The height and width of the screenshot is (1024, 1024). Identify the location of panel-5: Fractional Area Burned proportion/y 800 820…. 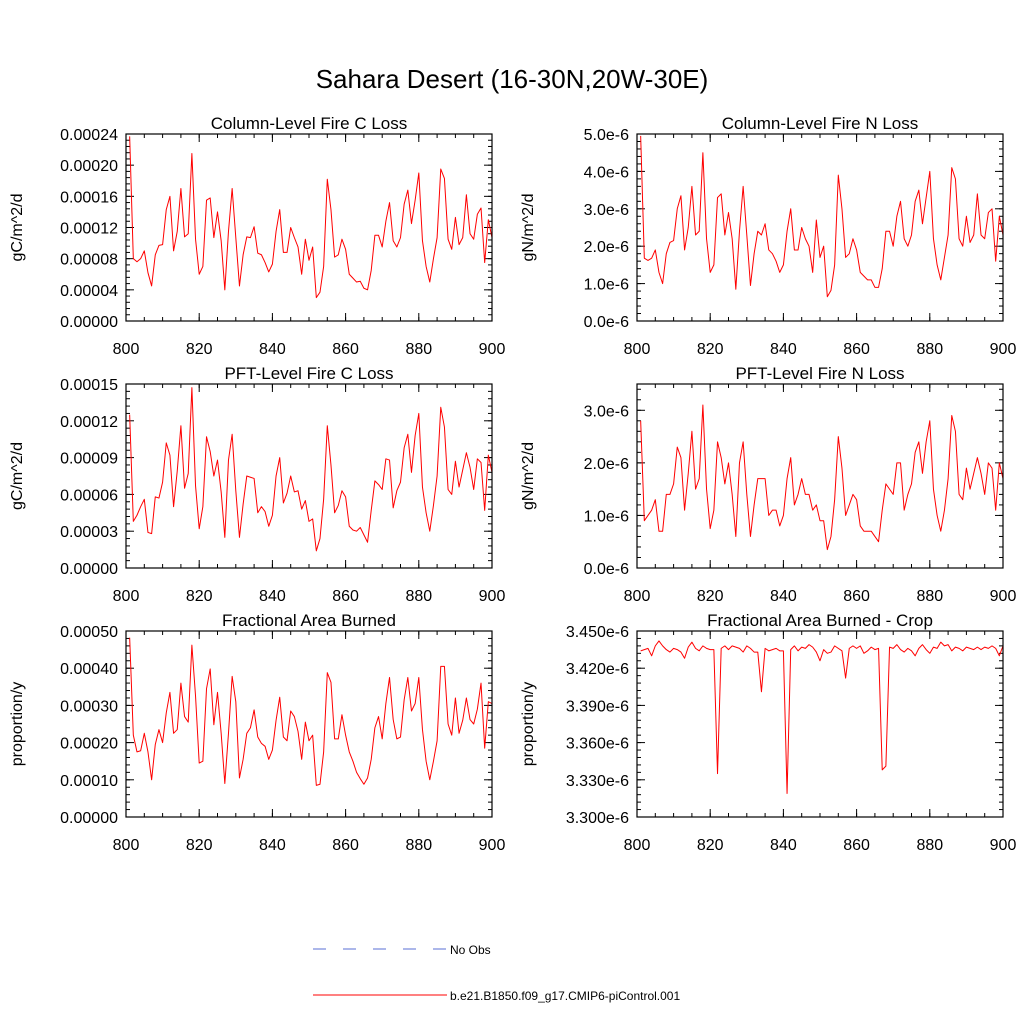
(257, 732).